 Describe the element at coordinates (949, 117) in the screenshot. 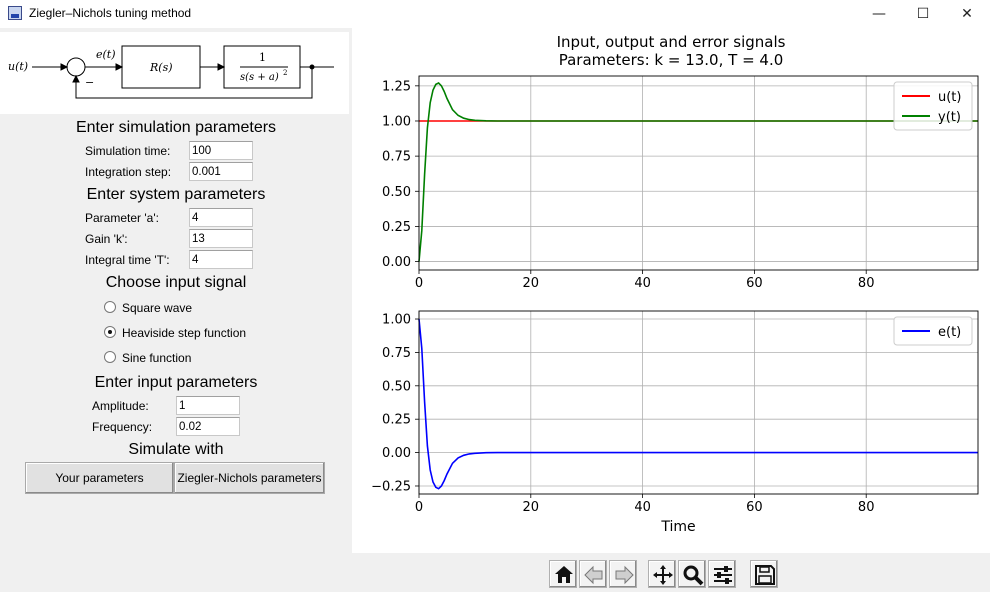

I see `legend-label: y(t)` at that location.